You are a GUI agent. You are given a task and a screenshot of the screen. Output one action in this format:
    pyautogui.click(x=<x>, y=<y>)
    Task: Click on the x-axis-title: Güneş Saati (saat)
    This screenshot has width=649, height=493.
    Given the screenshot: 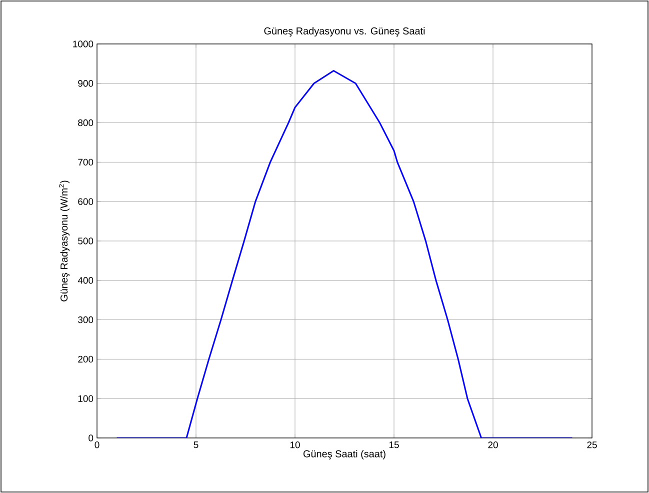 What is the action you would take?
    pyautogui.click(x=344, y=455)
    